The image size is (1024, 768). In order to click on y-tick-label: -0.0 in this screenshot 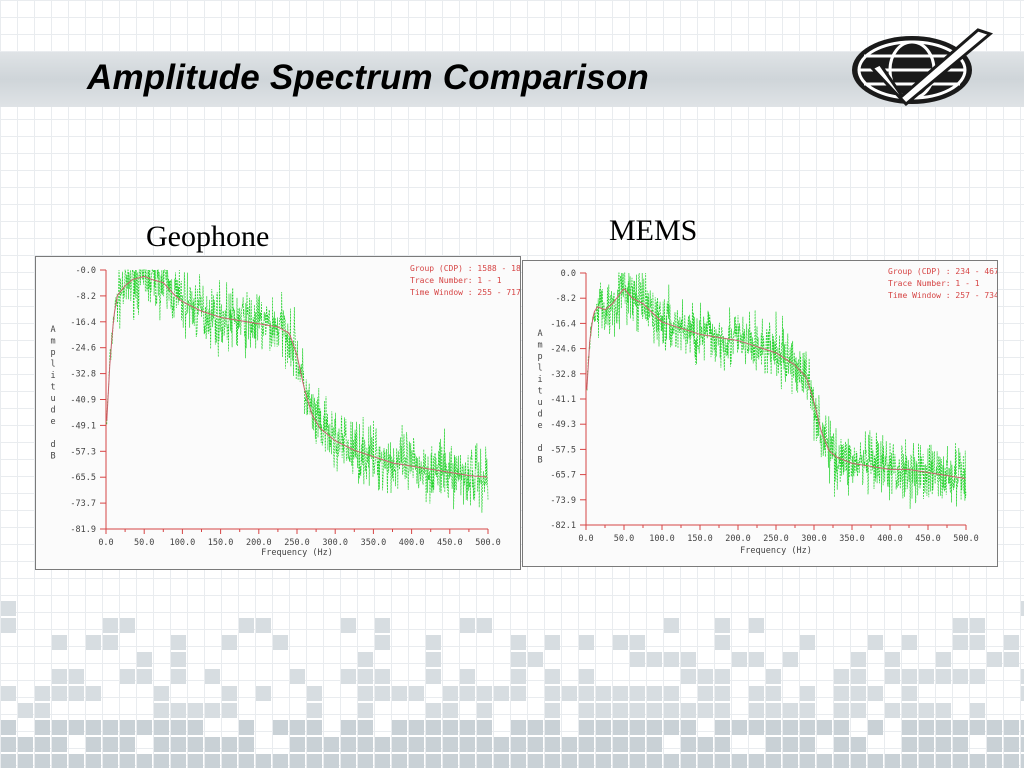, I will do `click(86, 271)`.